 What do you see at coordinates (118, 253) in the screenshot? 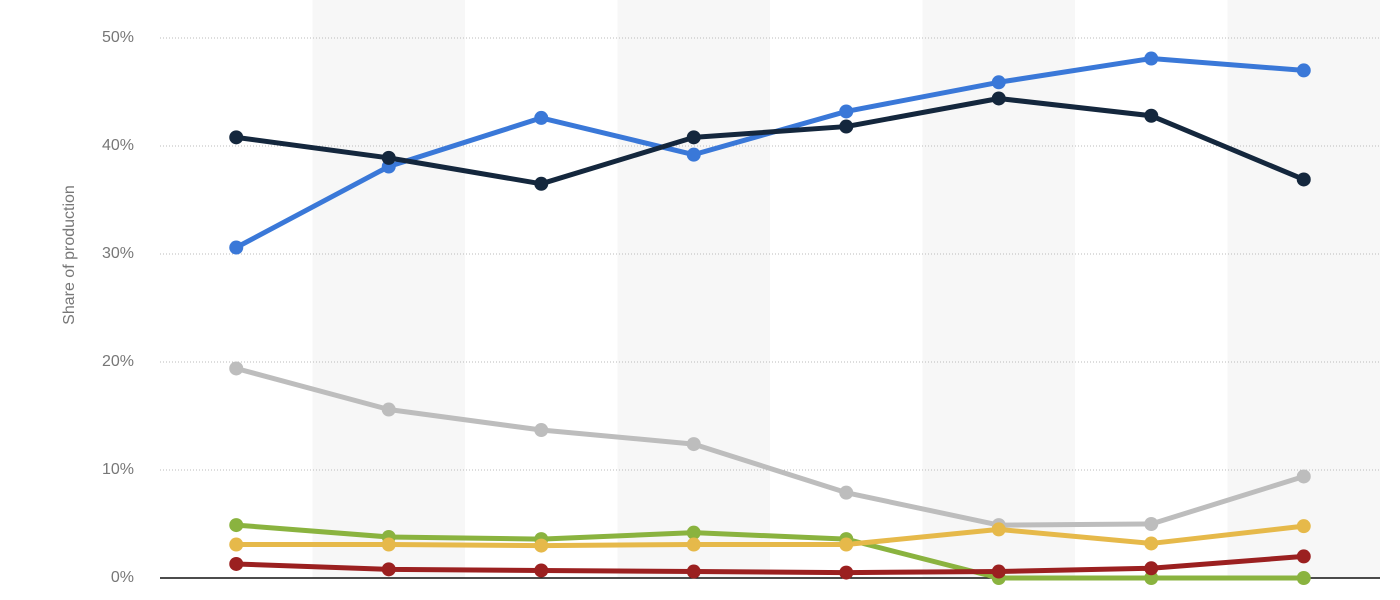
I see `y-tick-label: 30%` at bounding box center [118, 253].